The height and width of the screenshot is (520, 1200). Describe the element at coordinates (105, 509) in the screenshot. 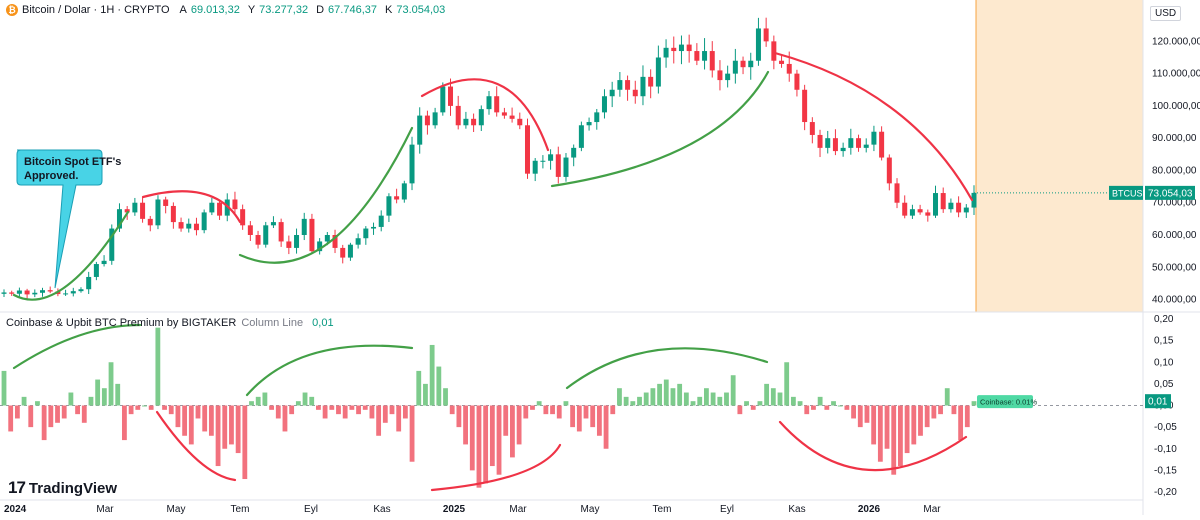

I see `time-axis-label: Mar` at that location.